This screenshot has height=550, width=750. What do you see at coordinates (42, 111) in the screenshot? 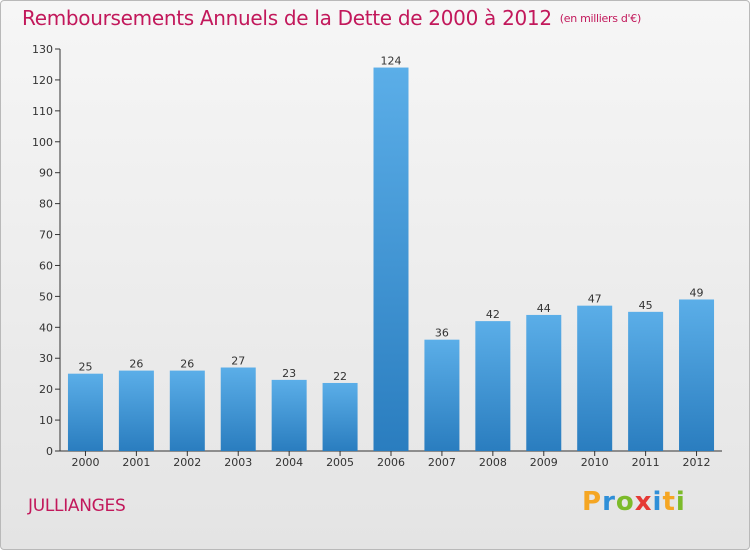
I see `y-tick-label: 110` at bounding box center [42, 111].